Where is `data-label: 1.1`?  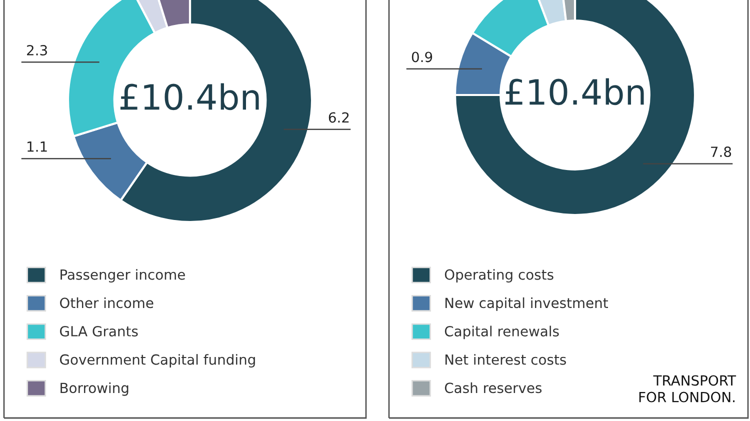 data-label: 1.1 is located at coordinates (37, 147).